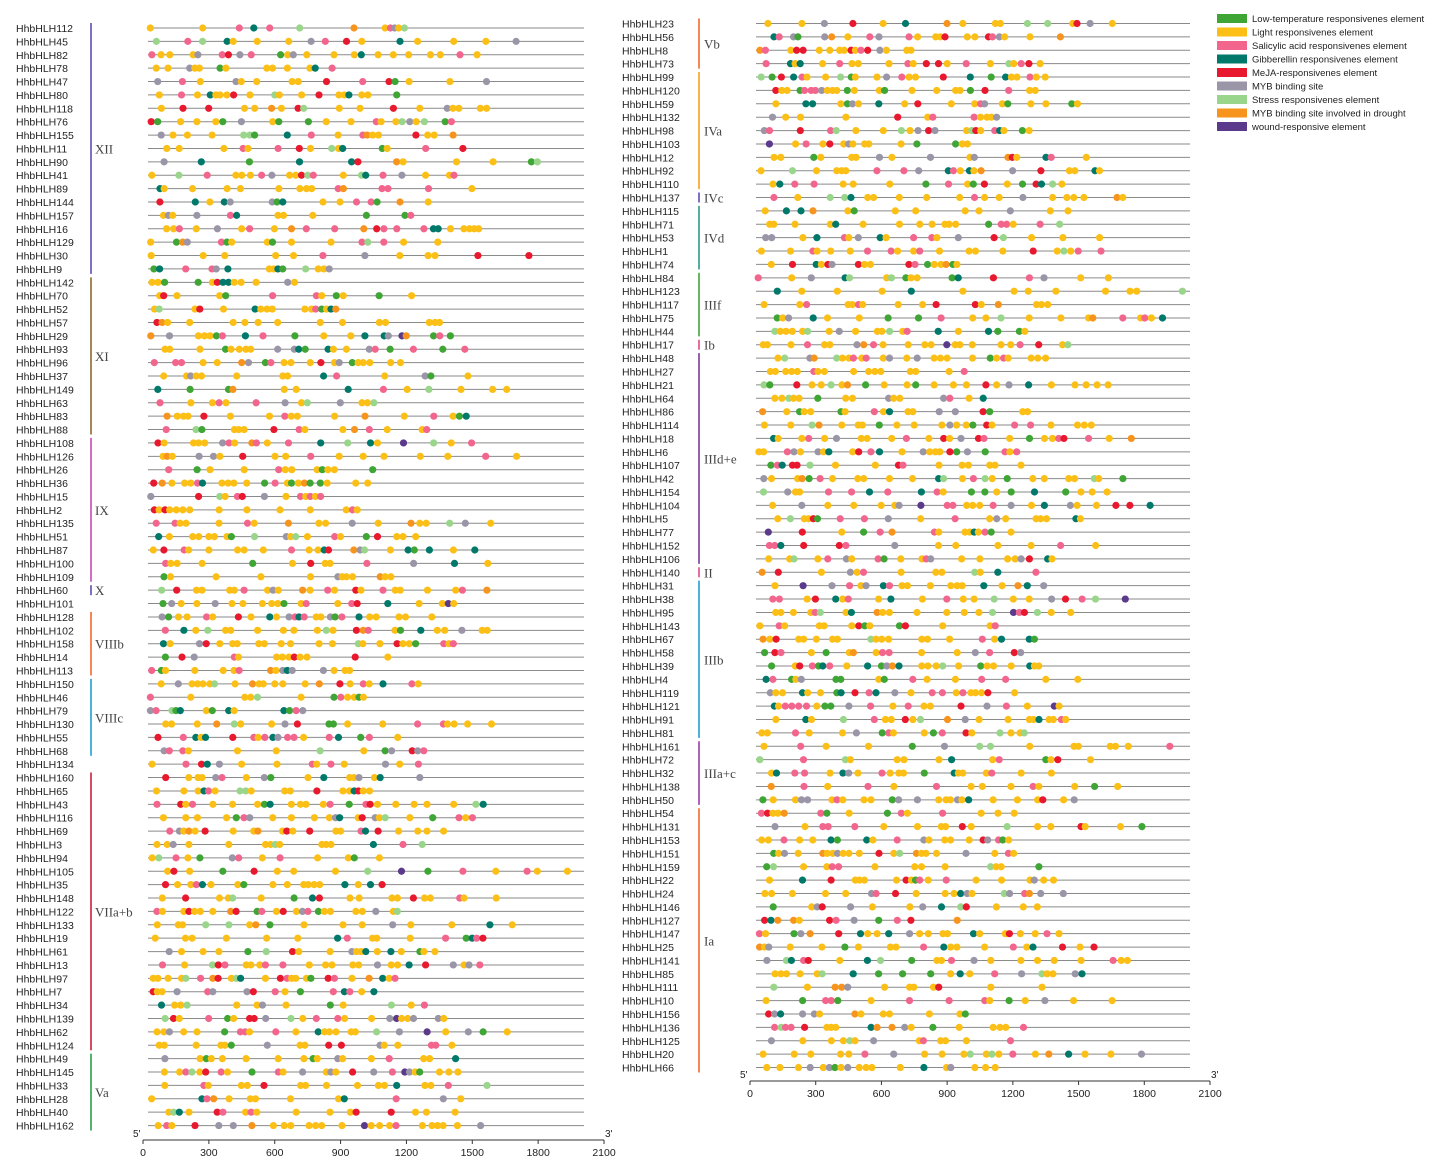 This screenshot has height=1174, width=1454. What do you see at coordinates (648, 78) in the screenshot?
I see `gene-name: HhbHLH99` at bounding box center [648, 78].